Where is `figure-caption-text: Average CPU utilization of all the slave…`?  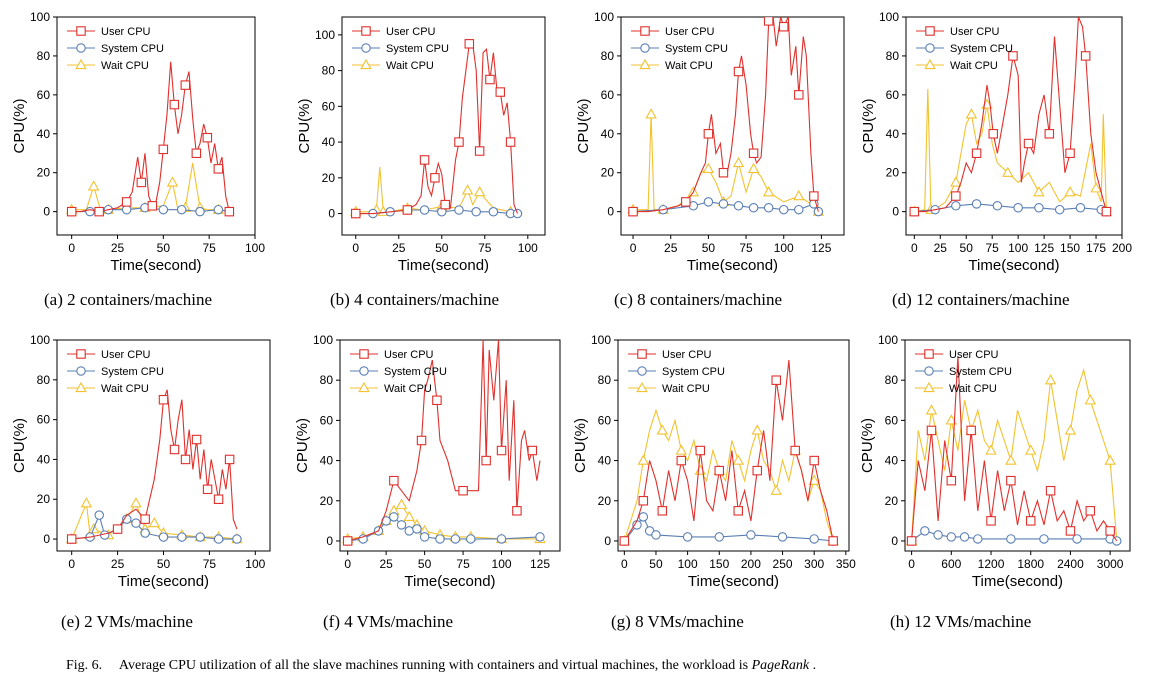
figure-caption-text: Average CPU utilization of all the slave… is located at coordinates (435, 665).